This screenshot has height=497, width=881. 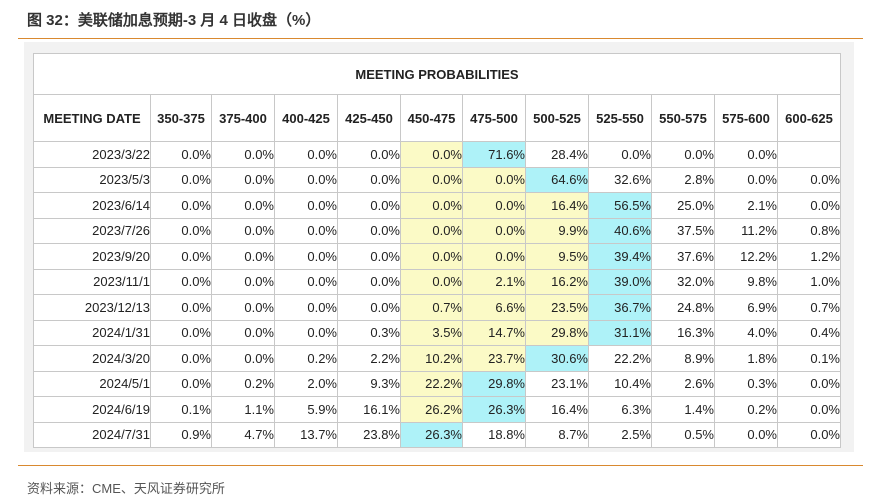 I want to click on meeting-date-cell: 2023/12/13, so click(x=92, y=307).